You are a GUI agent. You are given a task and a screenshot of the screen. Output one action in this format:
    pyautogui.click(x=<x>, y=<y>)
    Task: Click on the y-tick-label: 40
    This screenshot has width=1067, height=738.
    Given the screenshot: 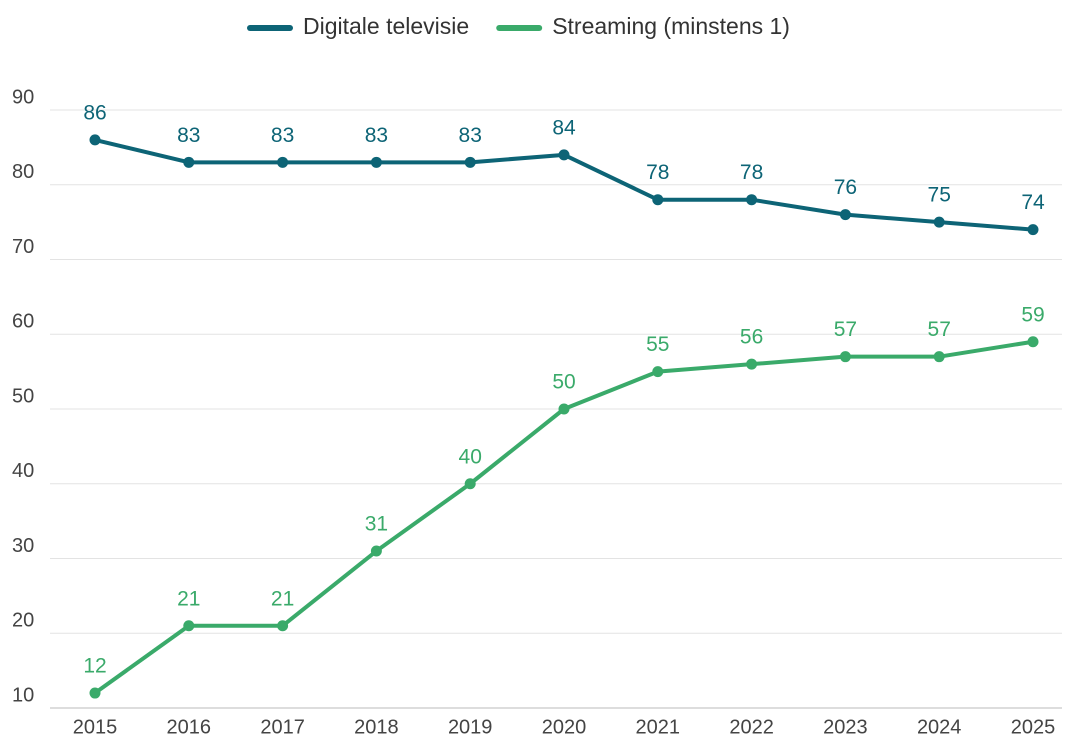 What is the action you would take?
    pyautogui.click(x=23, y=471)
    